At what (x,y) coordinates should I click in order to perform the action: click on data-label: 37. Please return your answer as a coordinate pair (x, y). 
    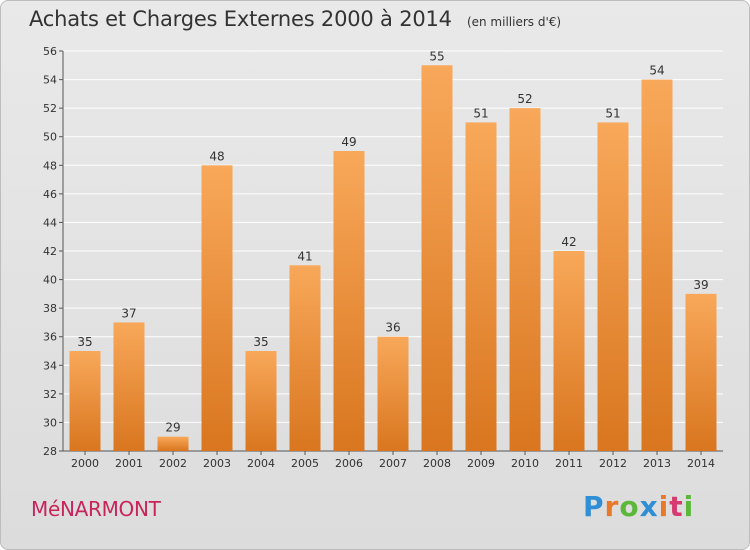
    Looking at the image, I should click on (128, 313).